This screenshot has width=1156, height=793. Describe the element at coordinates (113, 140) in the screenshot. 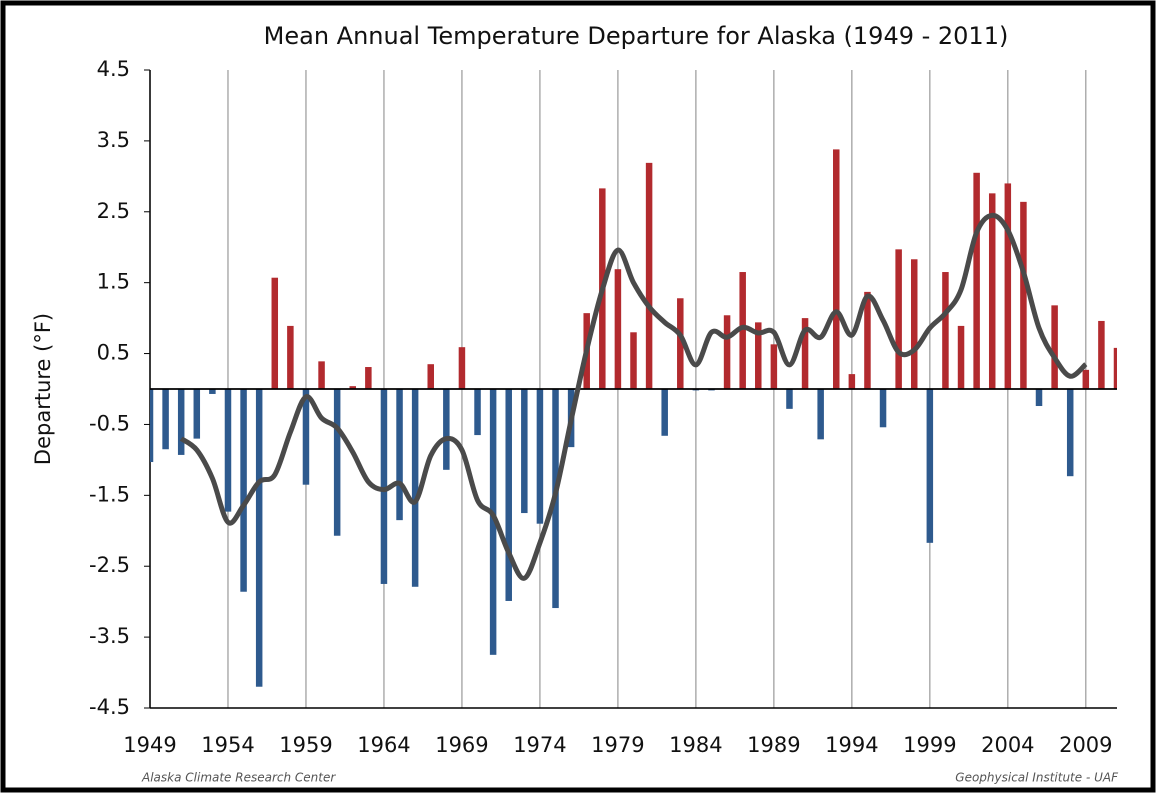

I see `y-tick-label: 3.5` at that location.